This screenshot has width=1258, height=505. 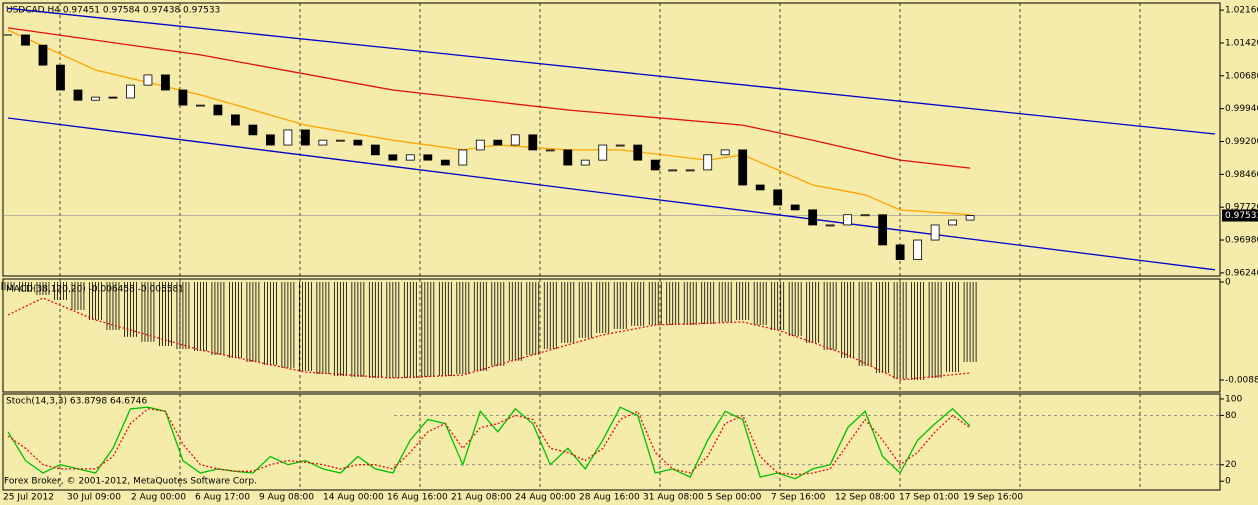 I want to click on x-tick-label: 7 Sep 16:00, so click(x=798, y=498).